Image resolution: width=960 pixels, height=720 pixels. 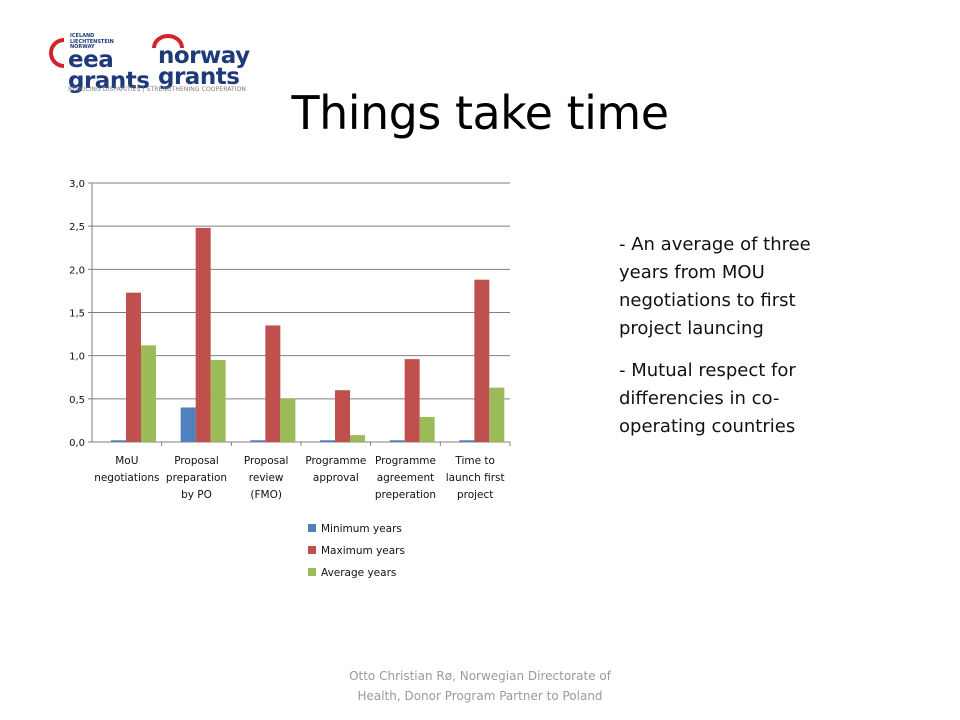 What do you see at coordinates (361, 529) in the screenshot?
I see `legend-label: Minimum years` at bounding box center [361, 529].